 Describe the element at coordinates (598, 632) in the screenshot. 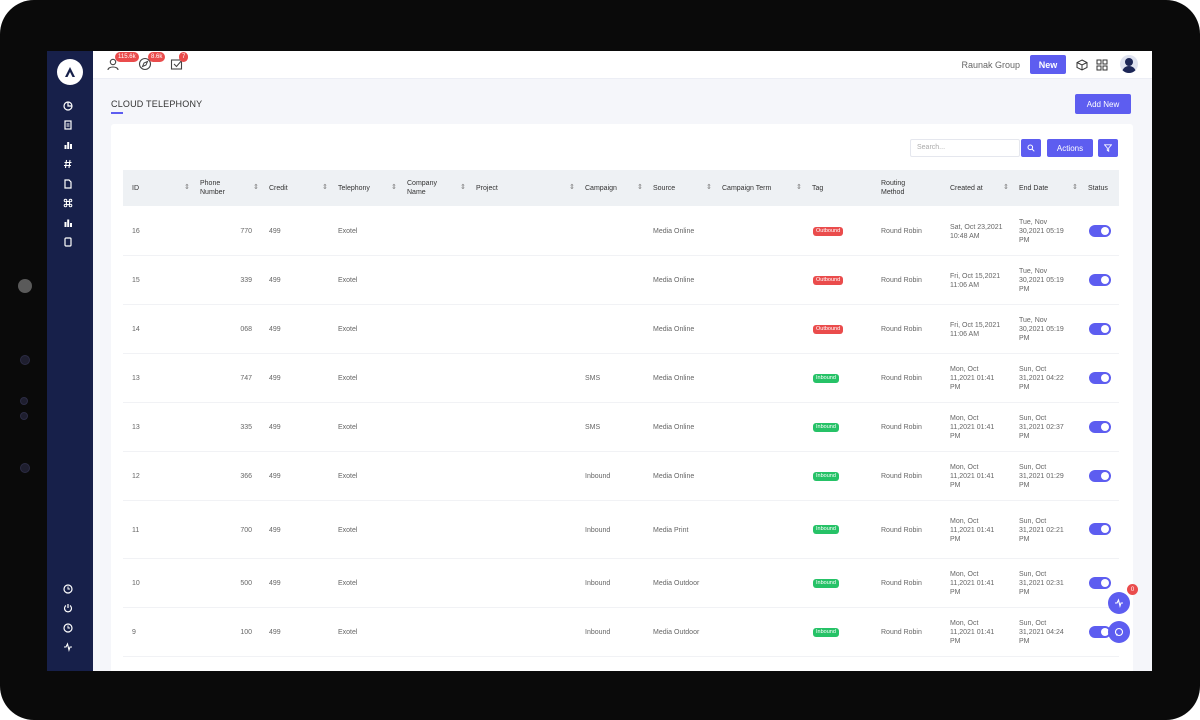

I see `cell-campaign: Inbound` at that location.